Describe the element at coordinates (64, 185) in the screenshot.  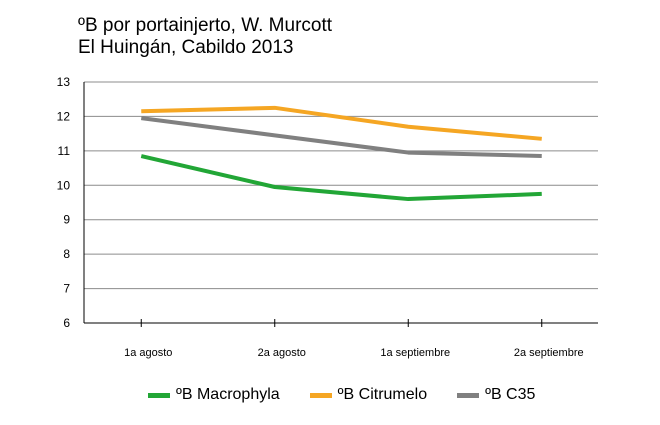
I see `y-tick-label-10: 10` at that location.